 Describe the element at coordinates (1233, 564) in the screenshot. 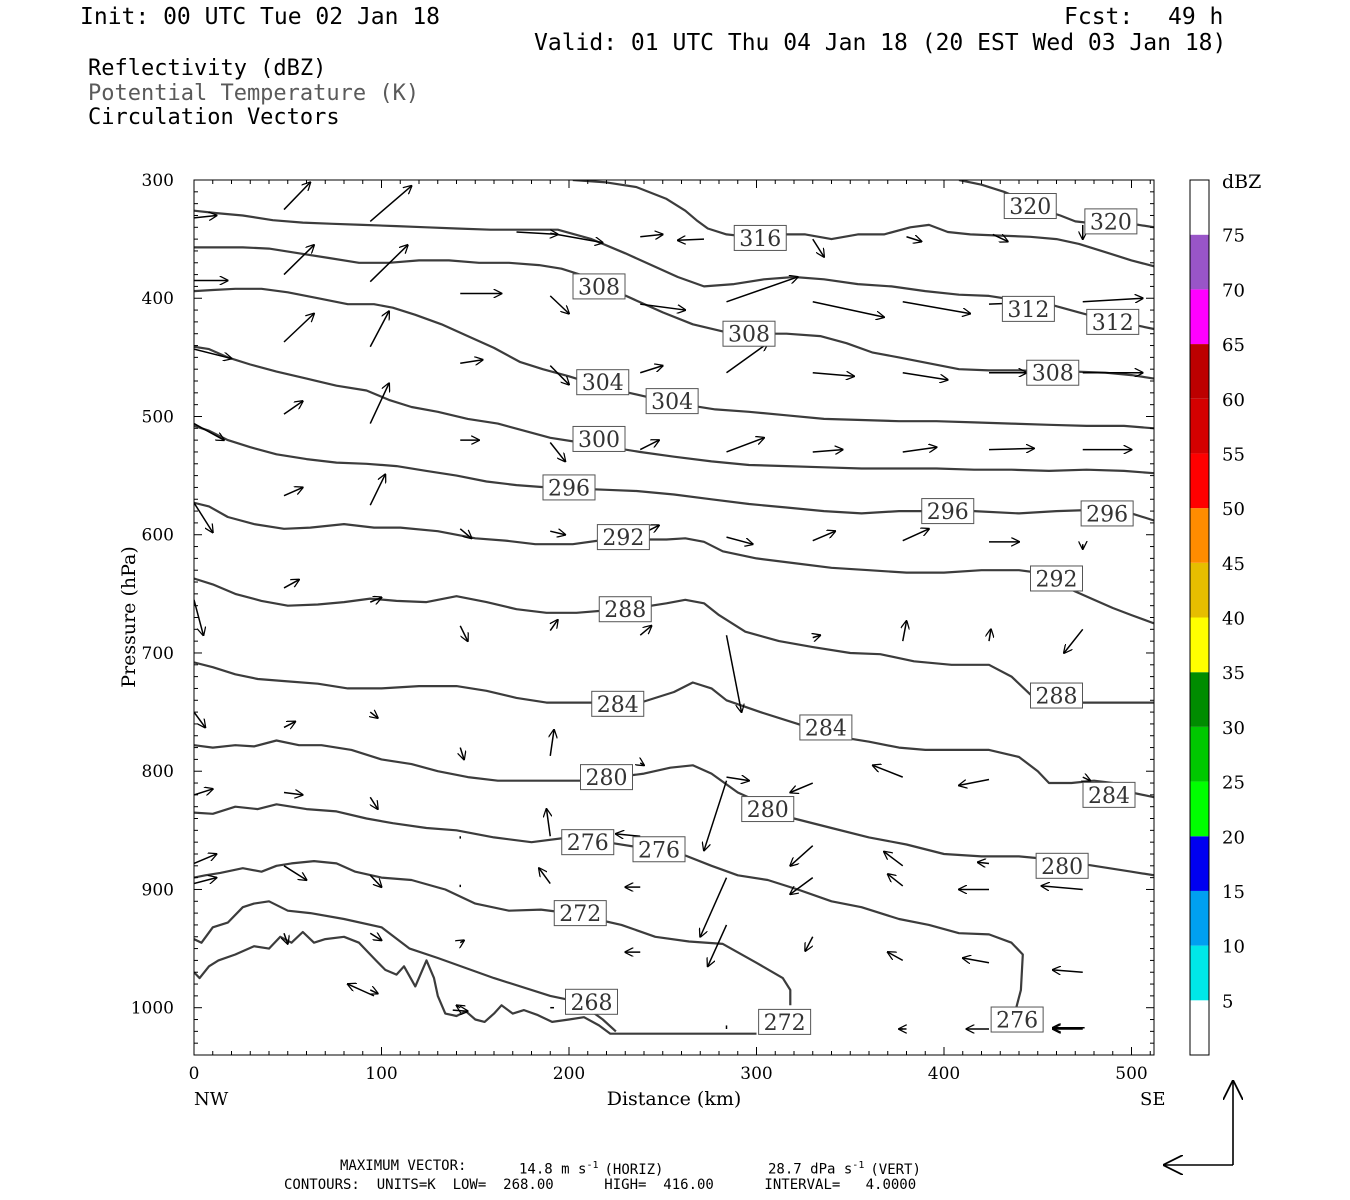

I see `colorbar-label: 45` at that location.